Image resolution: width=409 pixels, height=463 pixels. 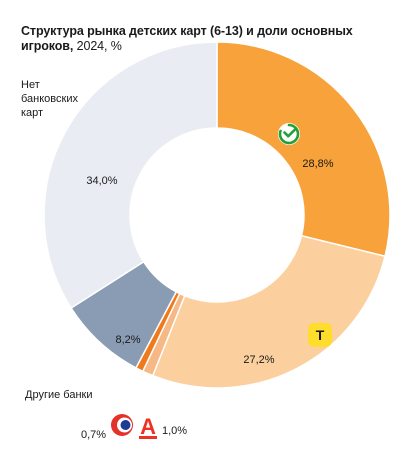 What do you see at coordinates (32, 113) in the screenshot?
I see `no-cards-label-line-3: карт` at bounding box center [32, 113].